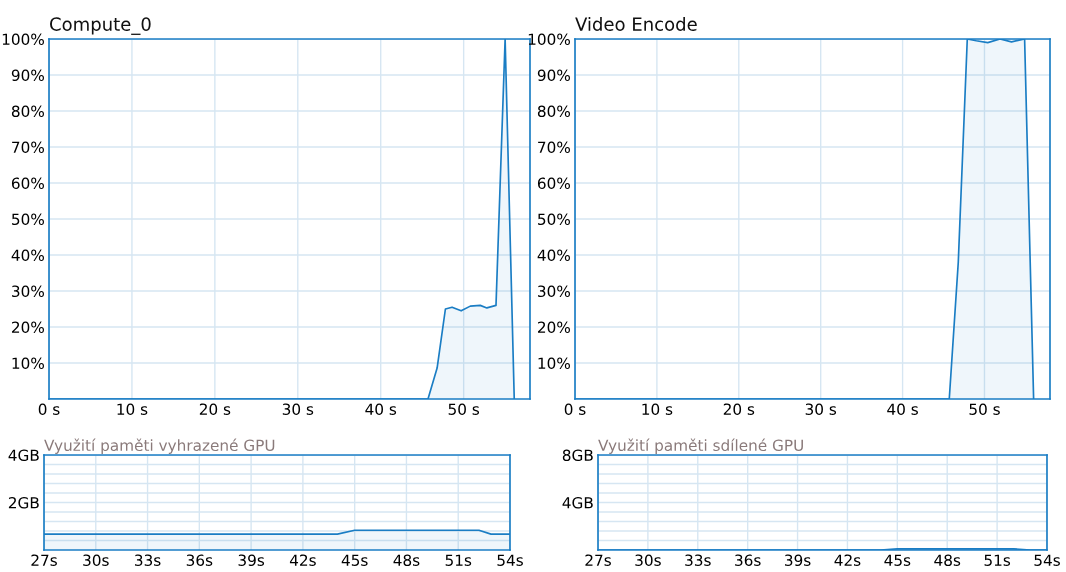 This screenshot has width=1066, height=572. Describe the element at coordinates (23, 502) in the screenshot. I see `y-tick-label: 2GB` at that location.